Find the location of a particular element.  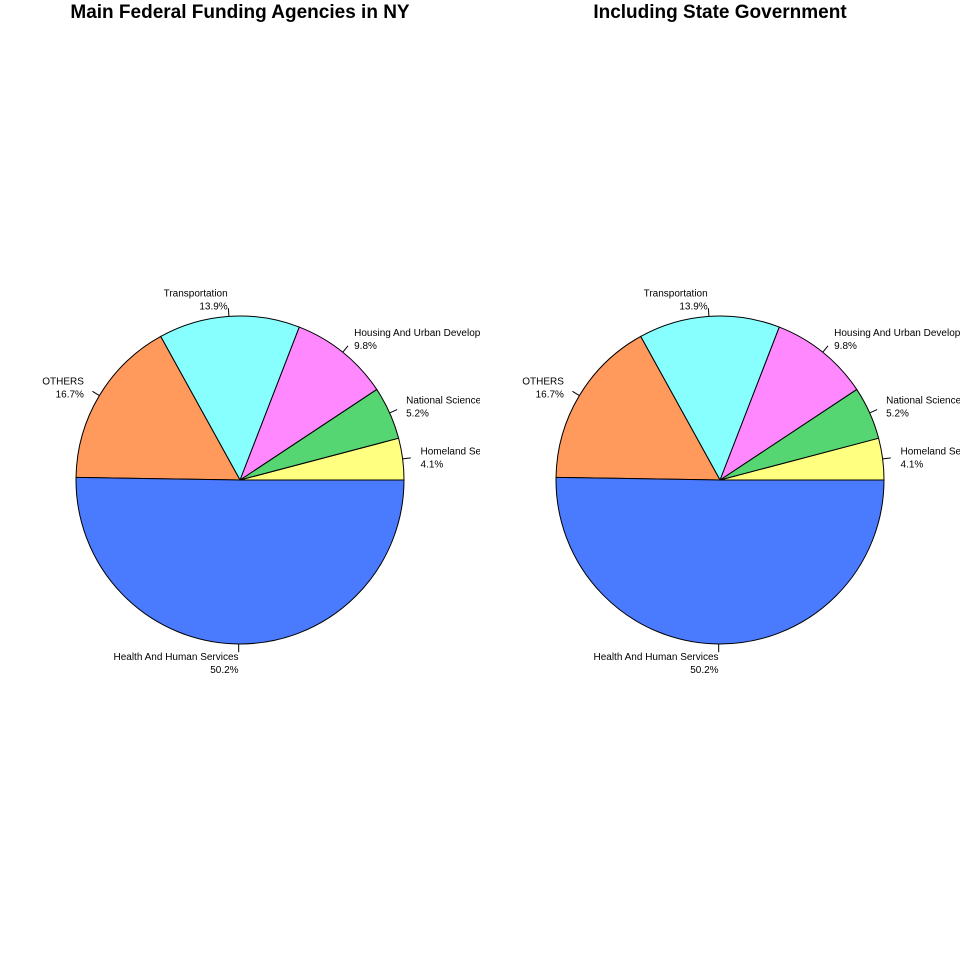

chart-title: Including State Government is located at coordinates (720, 12).